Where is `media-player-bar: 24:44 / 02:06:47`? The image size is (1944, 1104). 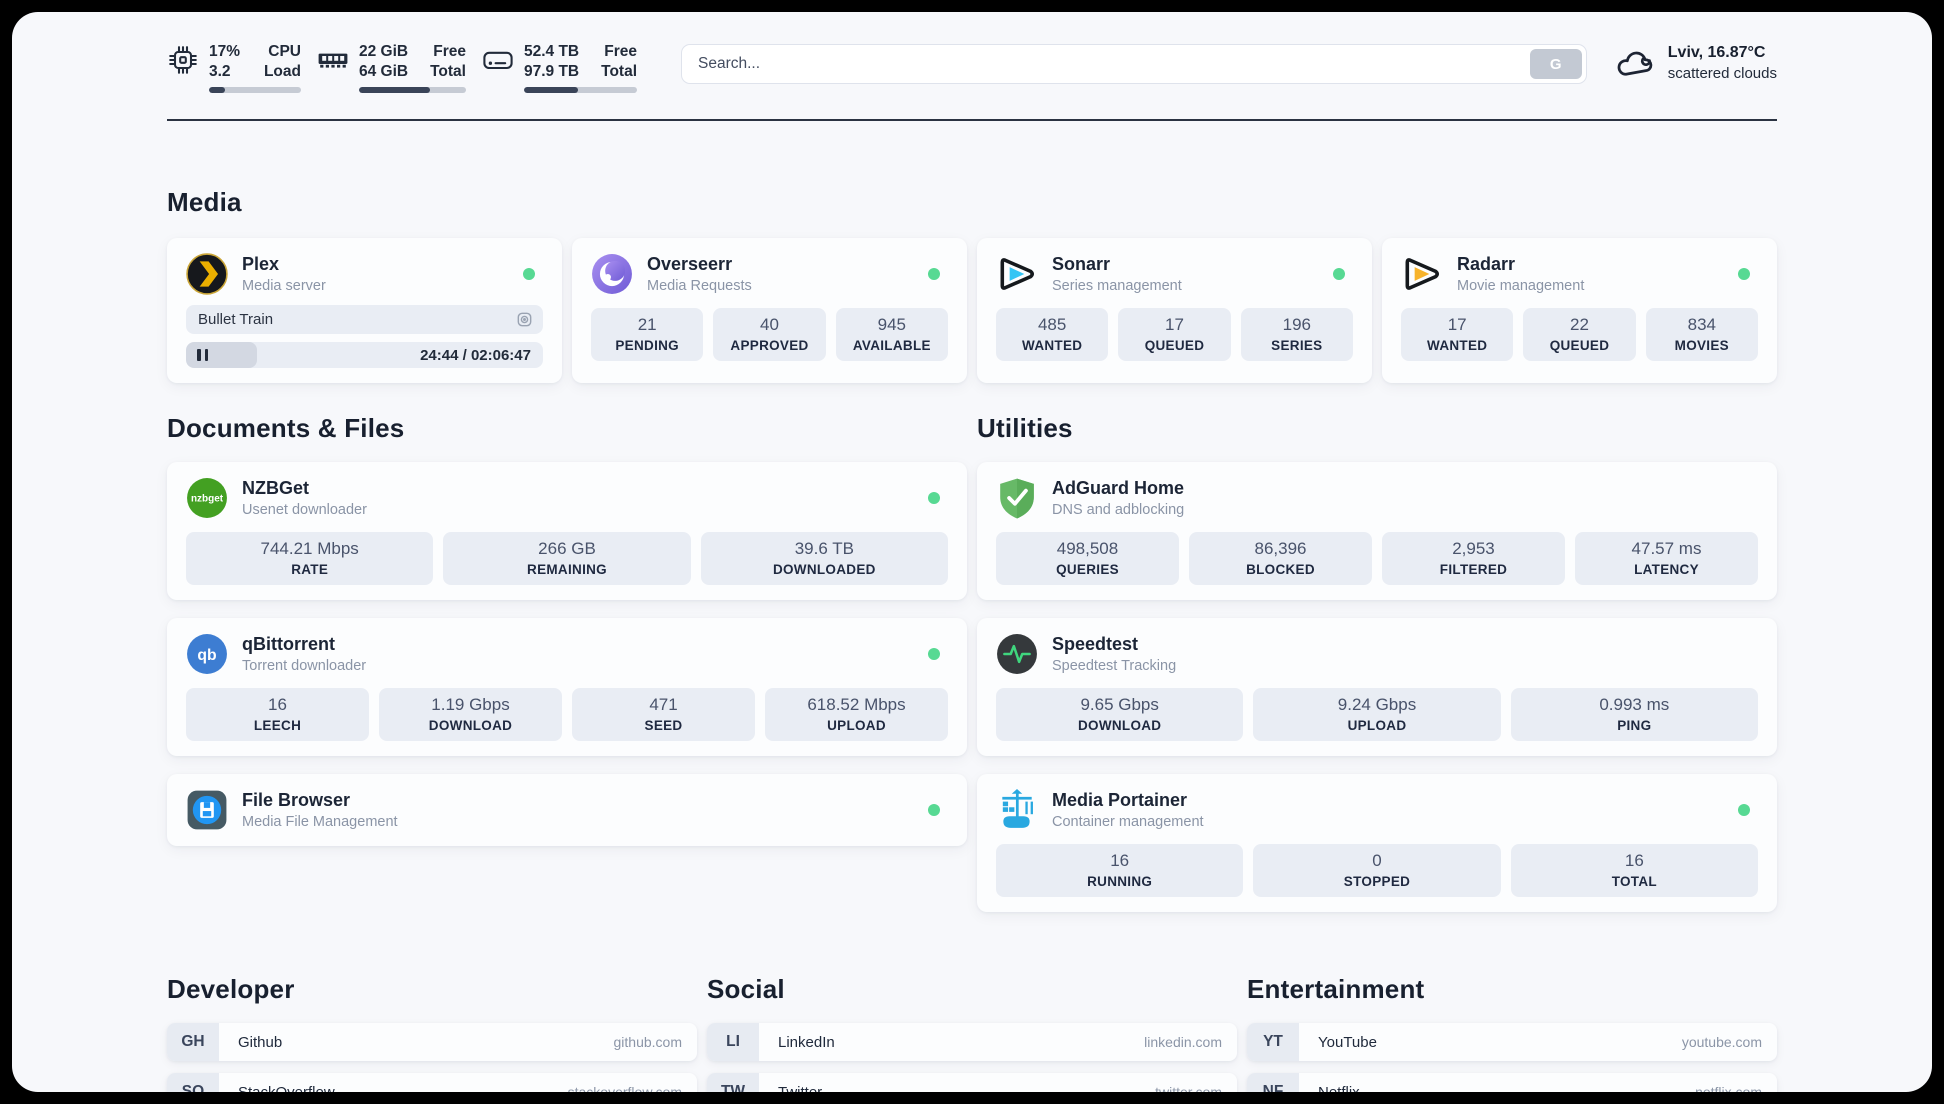 media-player-bar: 24:44 / 02:06:47 is located at coordinates (364, 355).